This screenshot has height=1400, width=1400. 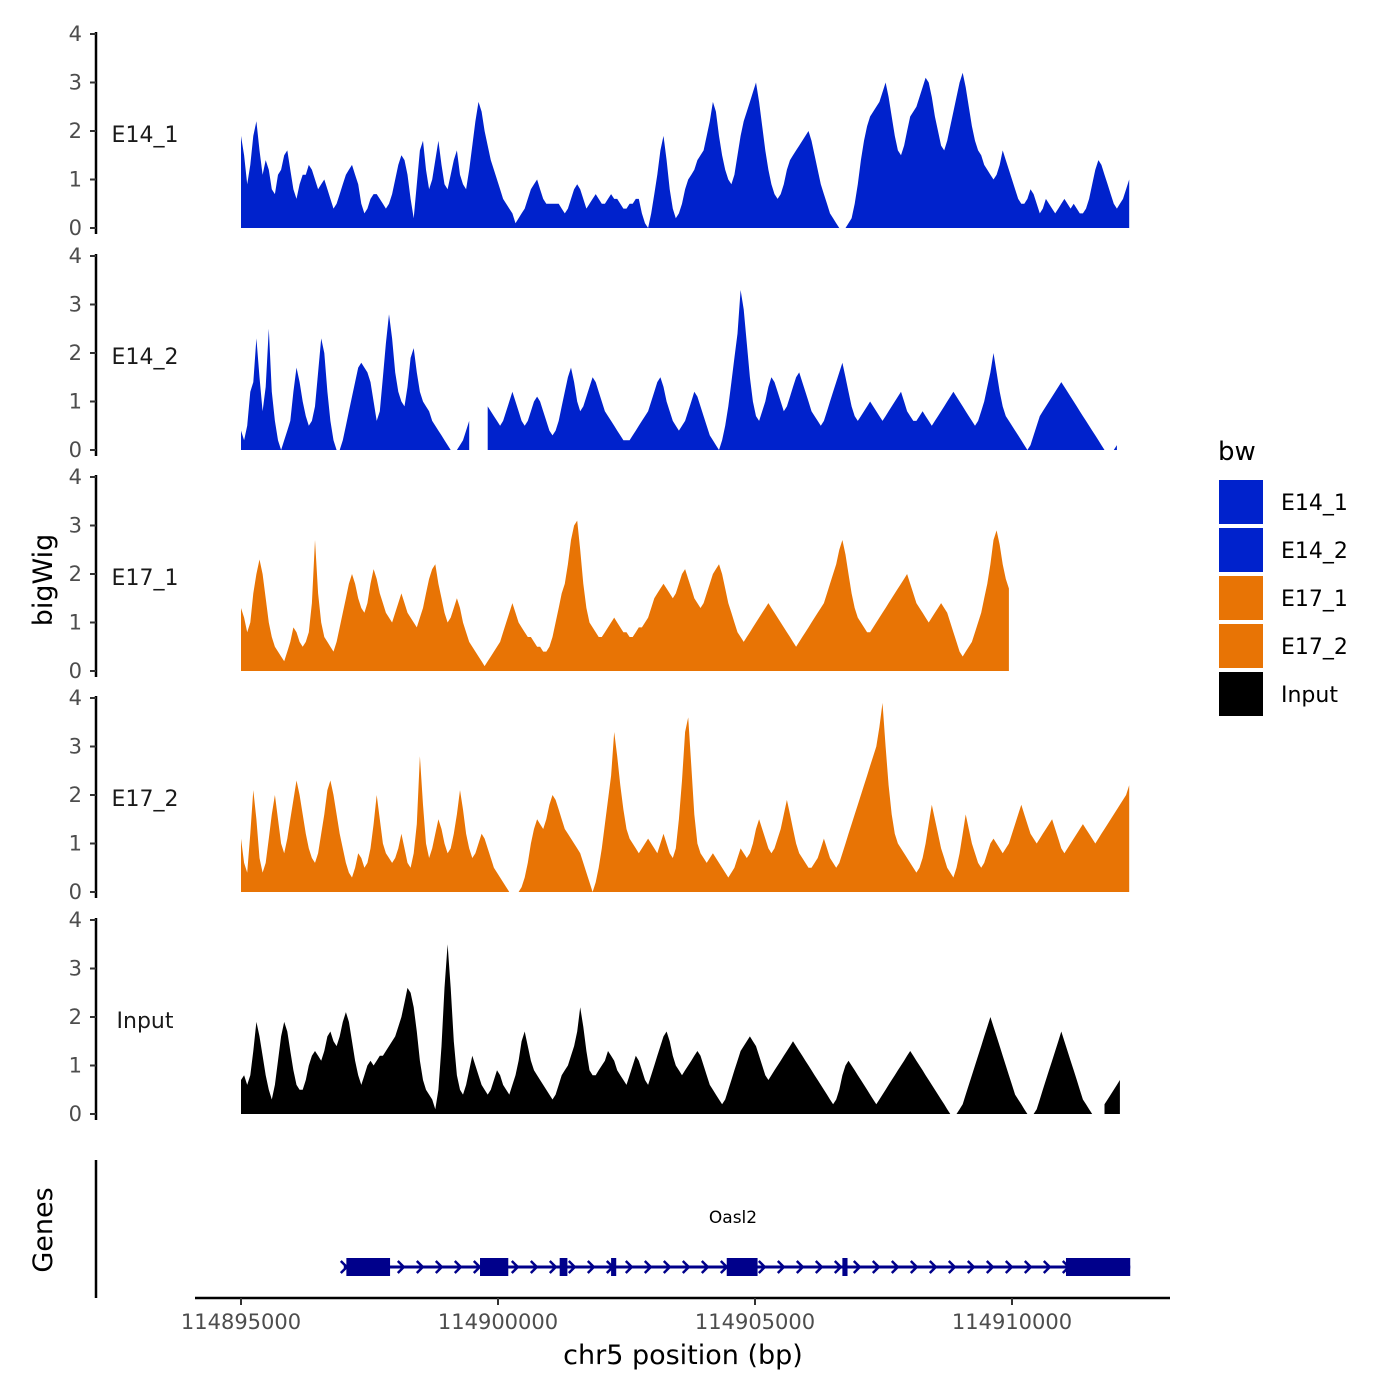 I want to click on x-tick-label: 114900000, so click(x=498, y=1322).